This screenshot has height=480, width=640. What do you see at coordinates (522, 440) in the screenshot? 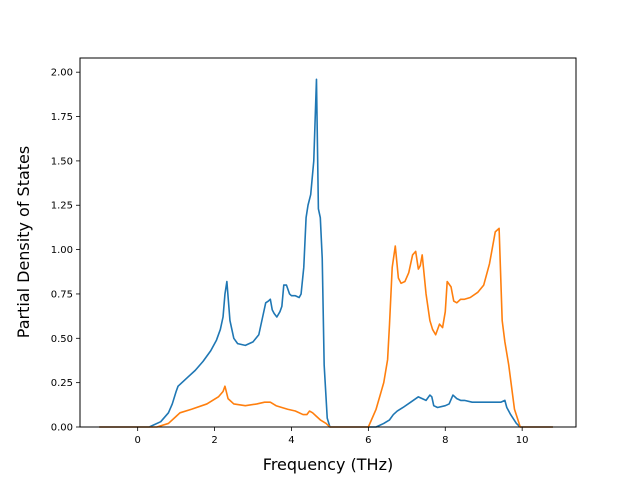
I see `x-tick-label: 10` at bounding box center [522, 440].